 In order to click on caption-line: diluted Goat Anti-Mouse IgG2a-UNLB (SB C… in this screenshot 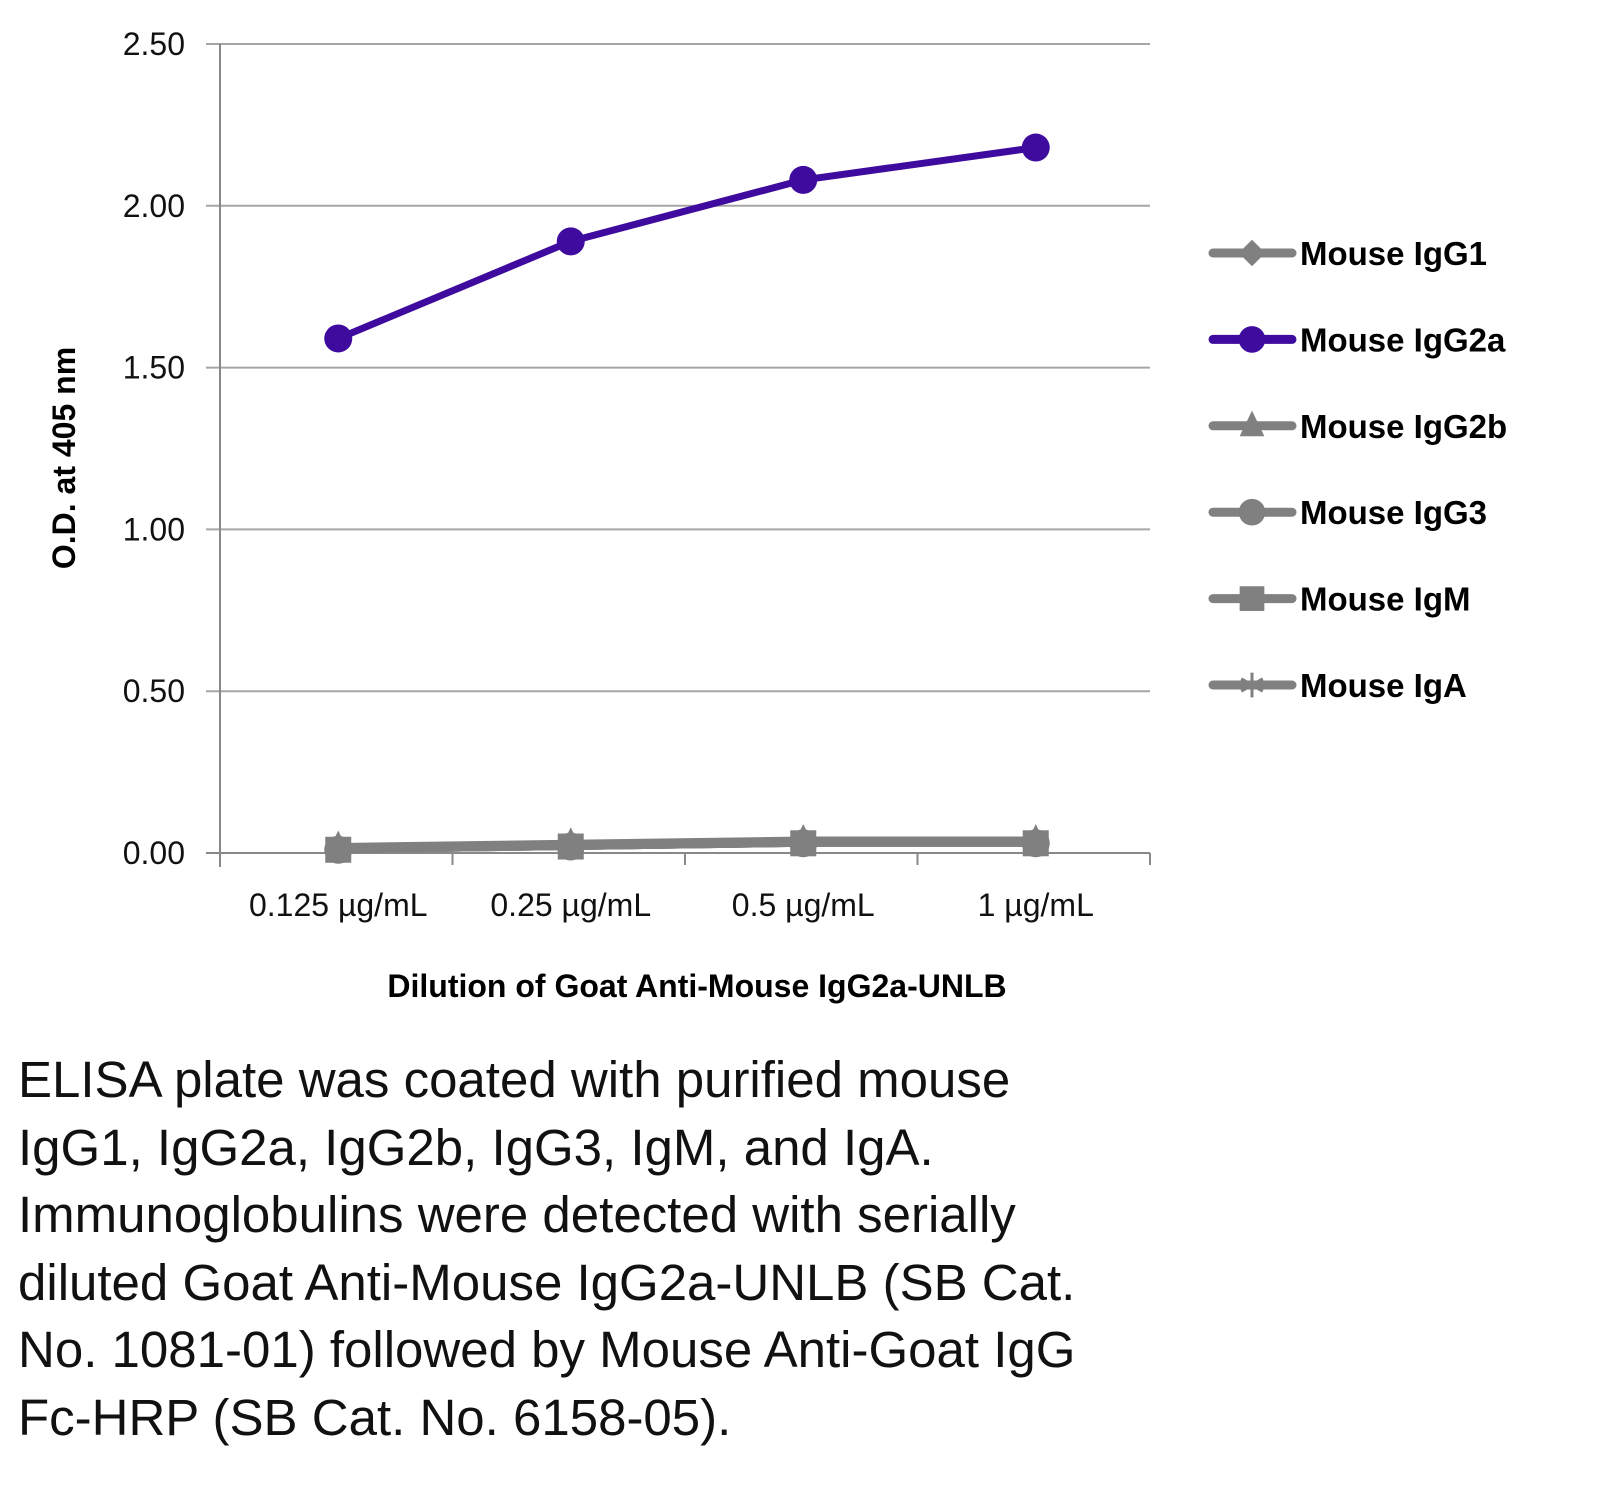, I will do `click(547, 1282)`.